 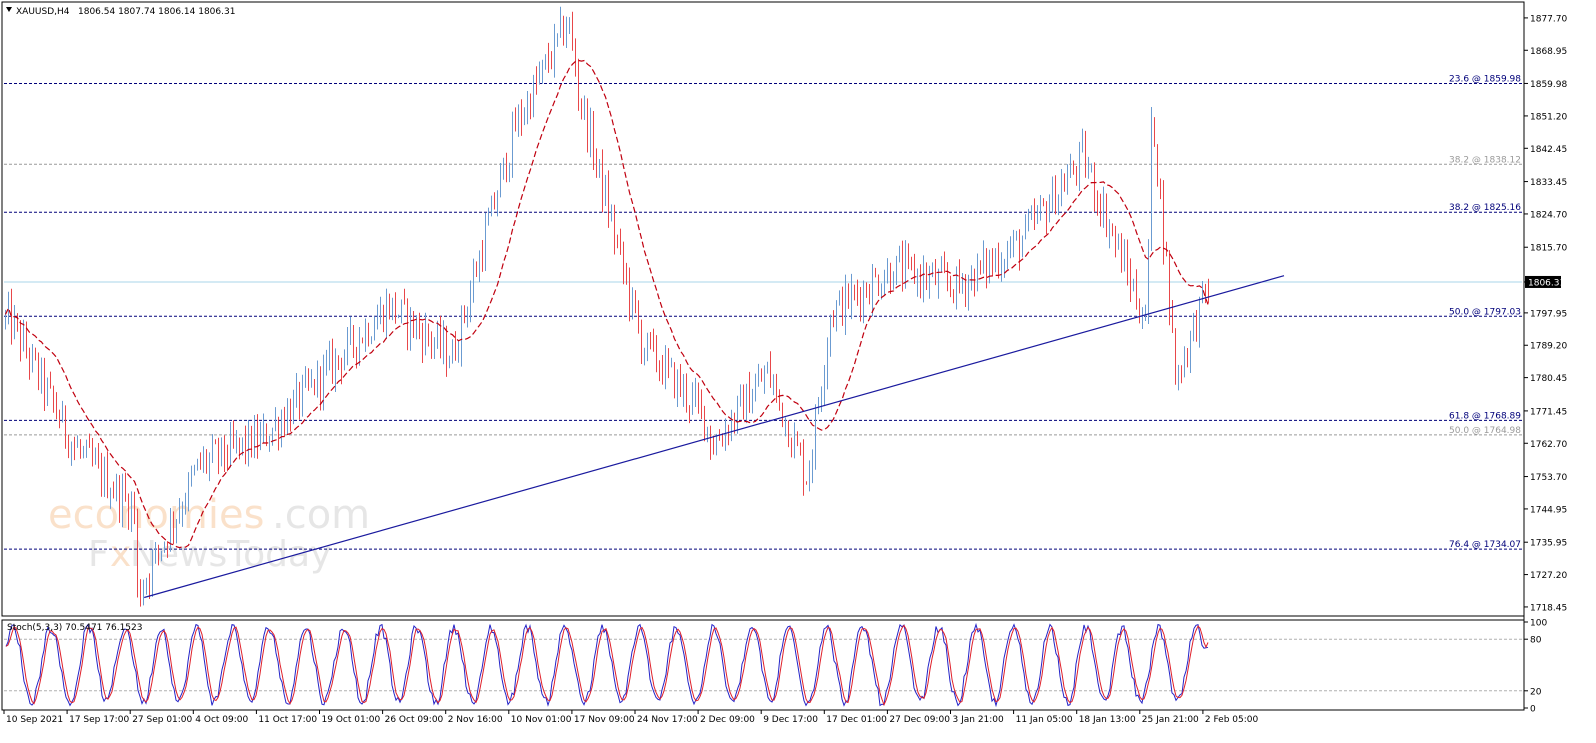 What do you see at coordinates (1548, 215) in the screenshot?
I see `price-tick-label: 1824.70` at bounding box center [1548, 215].